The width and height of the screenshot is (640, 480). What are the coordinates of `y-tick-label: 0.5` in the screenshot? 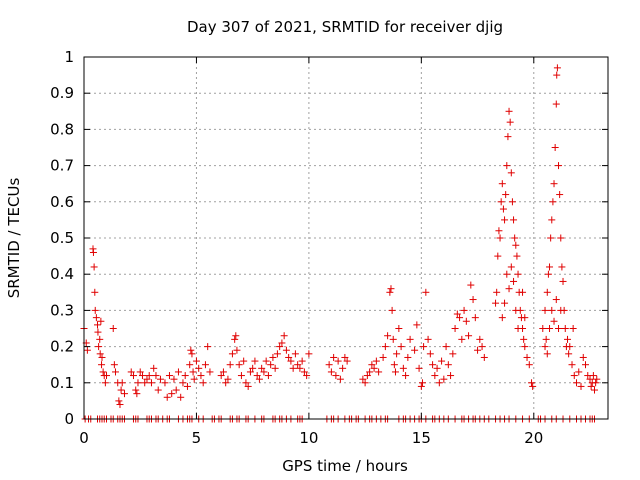 It's located at (62, 238).